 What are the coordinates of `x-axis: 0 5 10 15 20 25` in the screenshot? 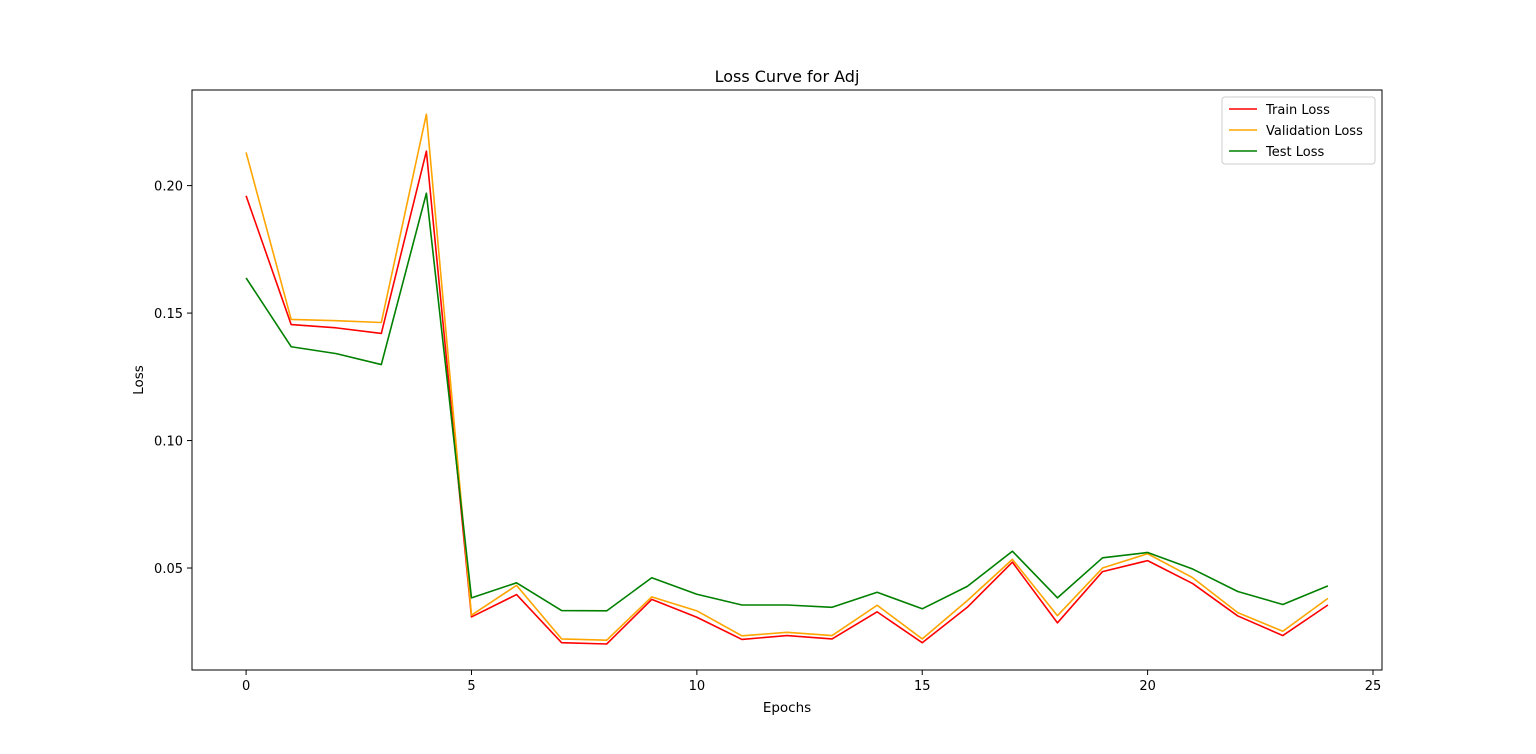 It's located at (811, 682).